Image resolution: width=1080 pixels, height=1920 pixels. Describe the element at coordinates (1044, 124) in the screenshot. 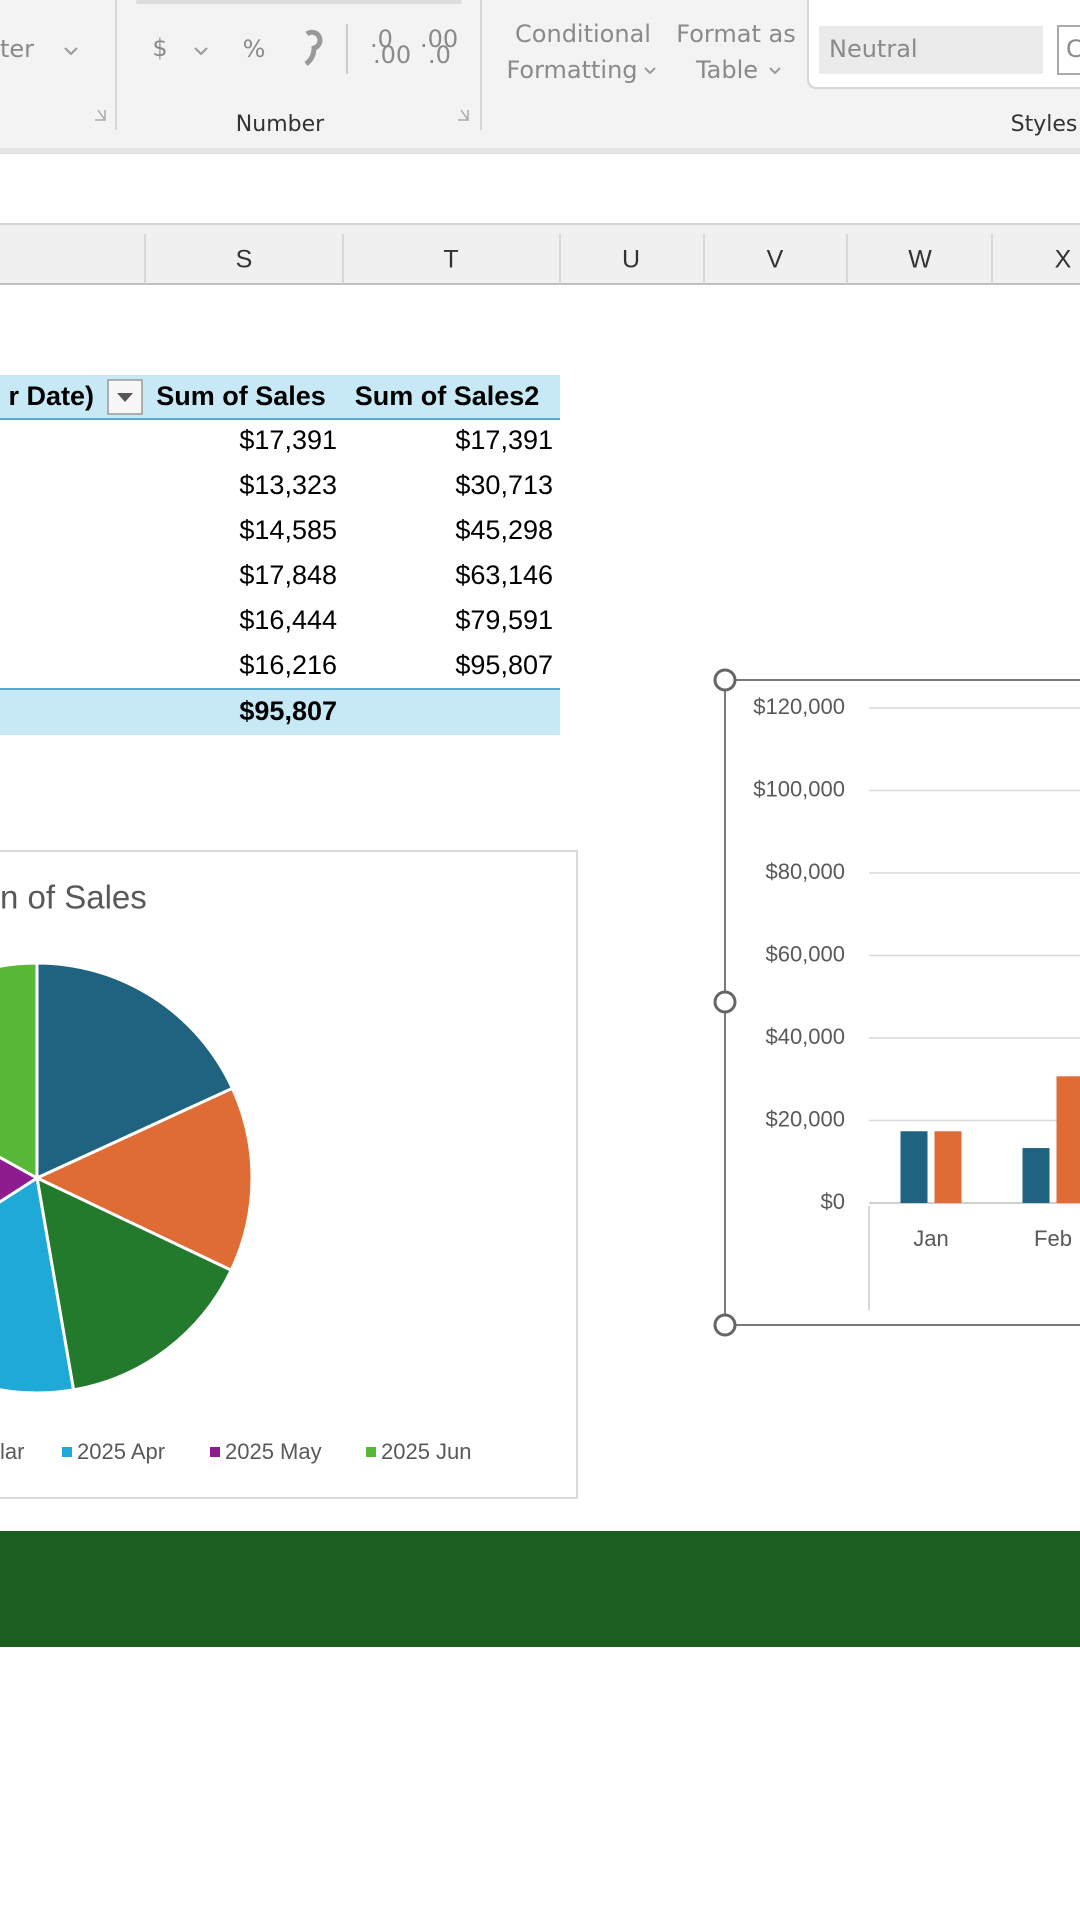

I see `group-label: Styles` at that location.